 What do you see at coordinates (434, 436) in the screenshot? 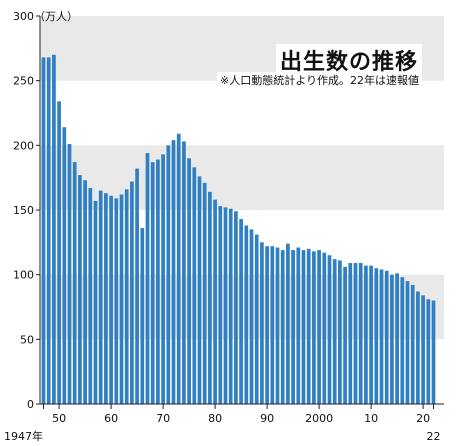
I see `x-tick-label: 22` at bounding box center [434, 436].